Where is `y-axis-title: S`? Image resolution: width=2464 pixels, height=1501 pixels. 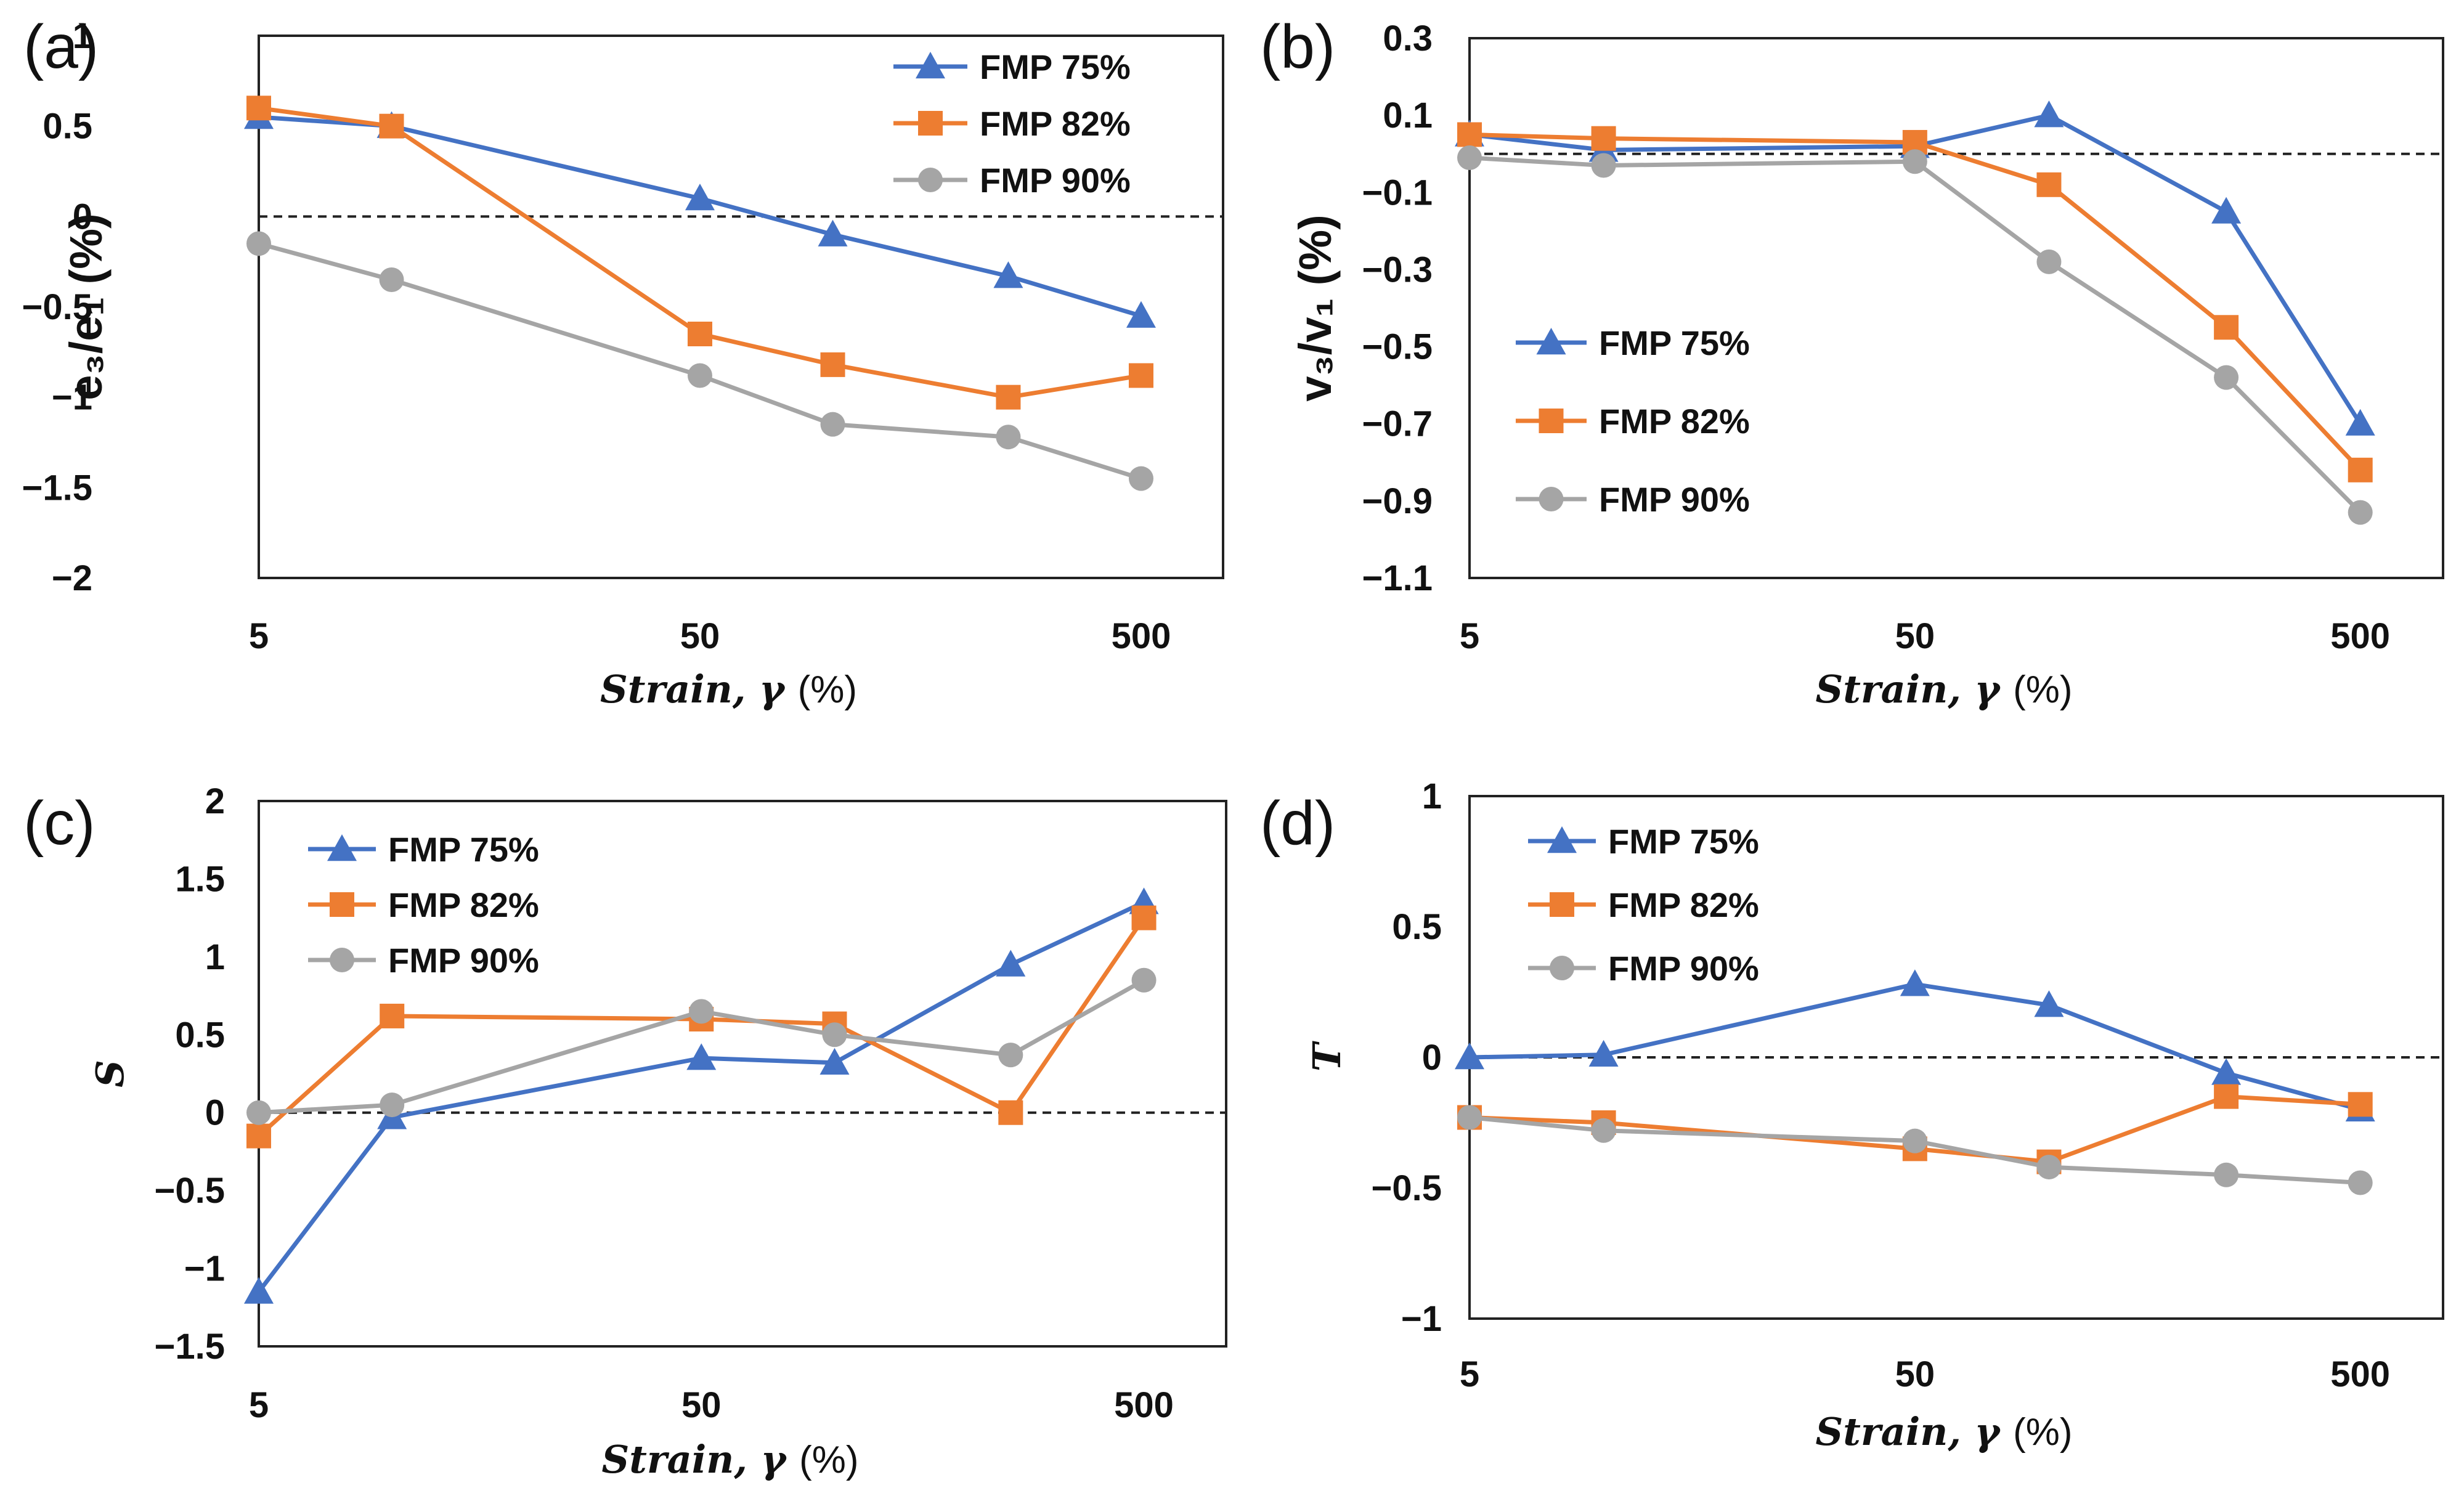 y-axis-title: S is located at coordinates (109, 1074).